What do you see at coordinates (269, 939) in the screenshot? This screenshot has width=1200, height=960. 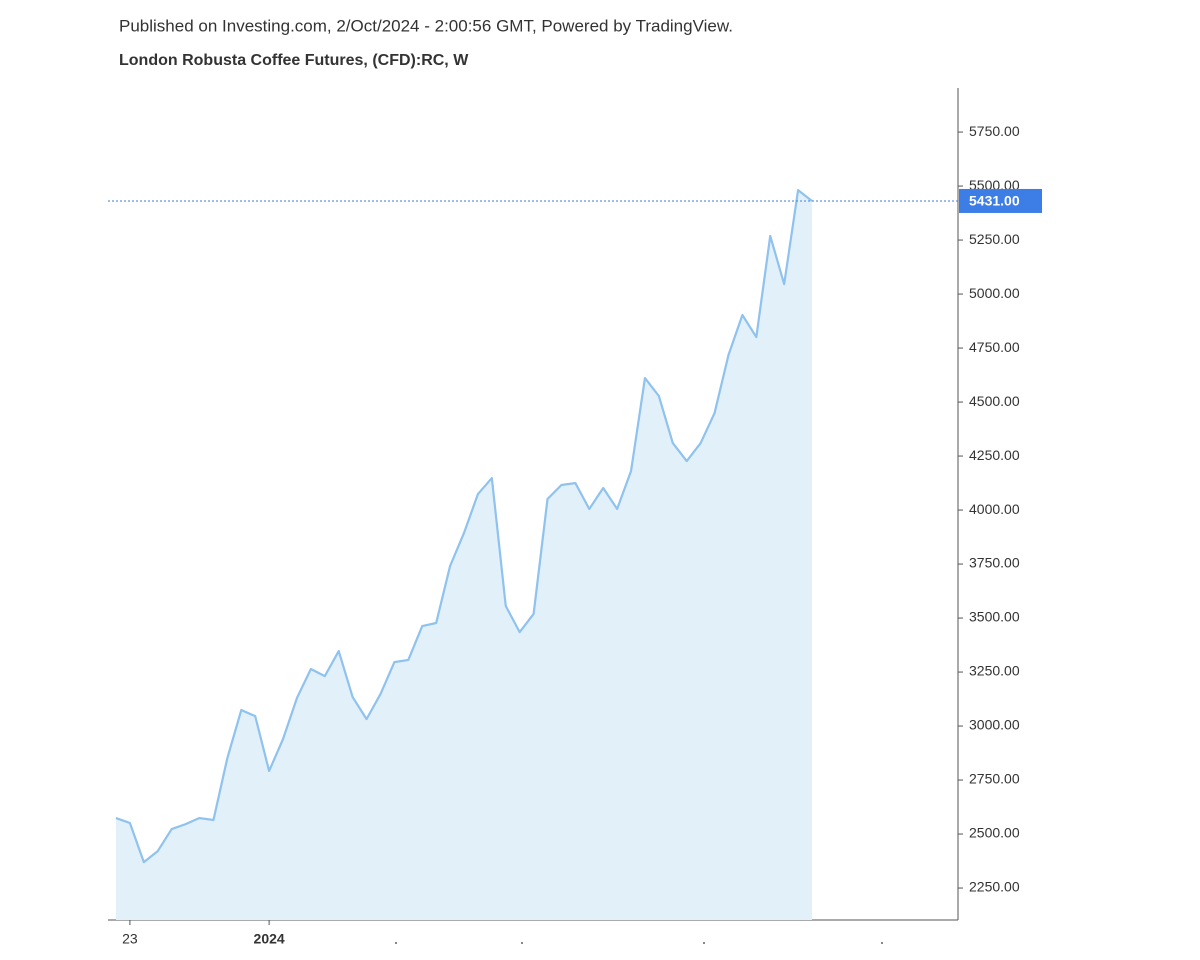 I see `x-tick-label: 2024` at bounding box center [269, 939].